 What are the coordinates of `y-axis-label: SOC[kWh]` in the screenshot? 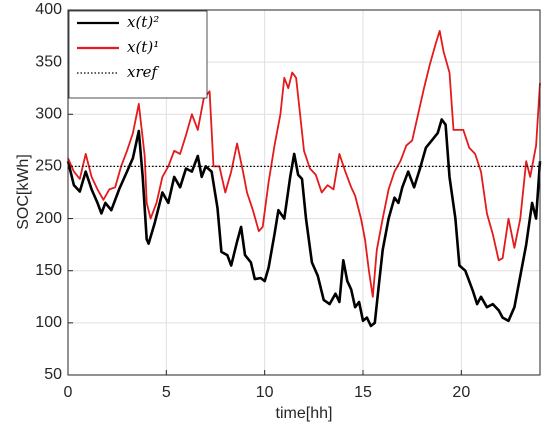 It's located at (23, 192).